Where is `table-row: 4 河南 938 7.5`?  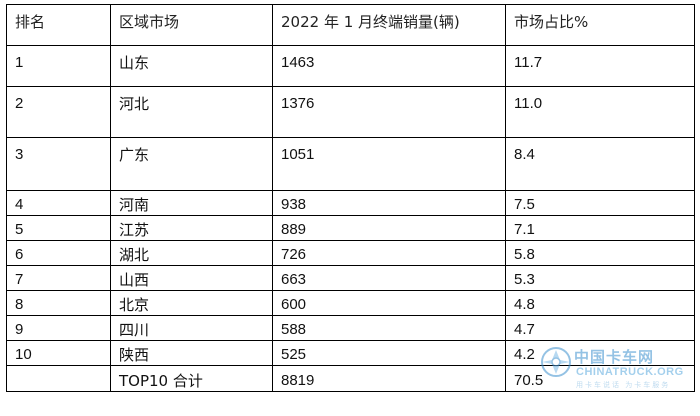
table-row: 4 河南 938 7.5 is located at coordinates (350, 203).